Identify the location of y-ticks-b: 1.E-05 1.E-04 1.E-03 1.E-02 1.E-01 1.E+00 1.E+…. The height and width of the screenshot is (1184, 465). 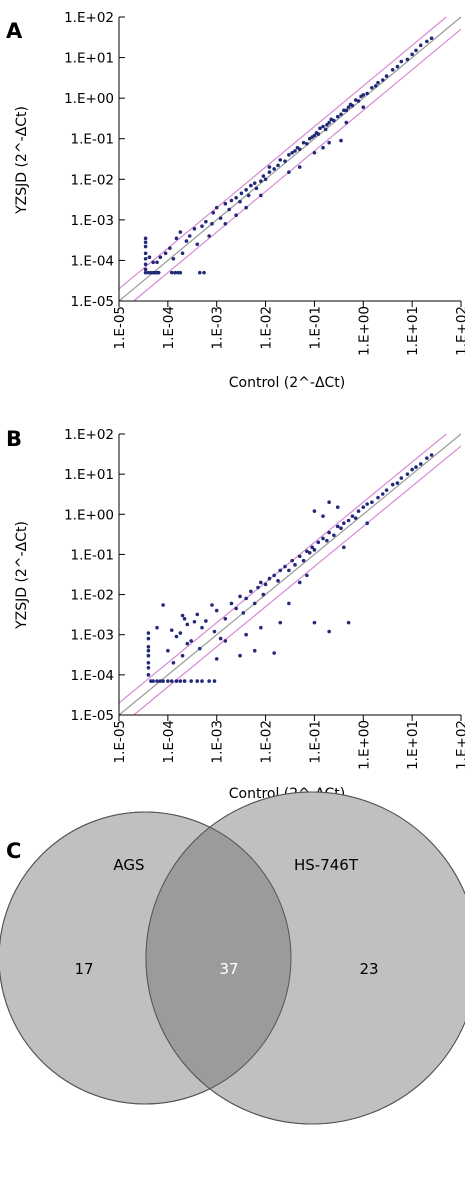
(94, 575).